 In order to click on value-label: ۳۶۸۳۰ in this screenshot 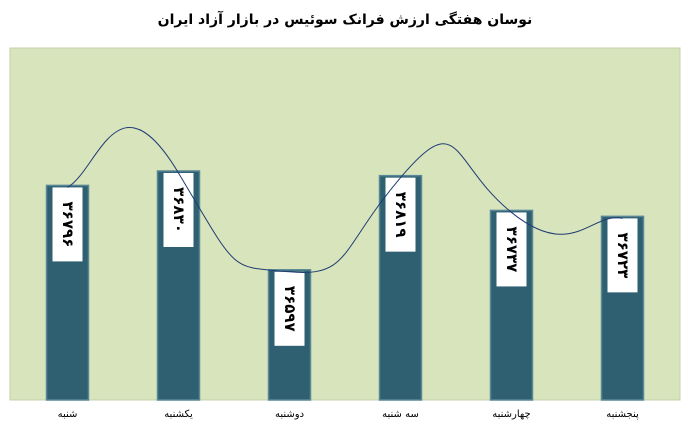, I will do `click(179, 210)`.